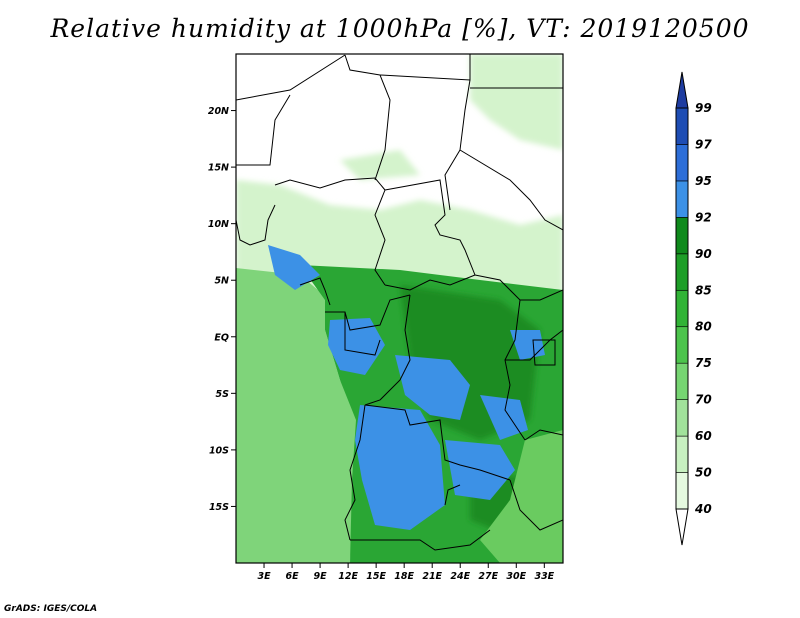 The image size is (800, 618). Describe the element at coordinates (703, 254) in the screenshot. I see `colorbar-label: 90` at that location.